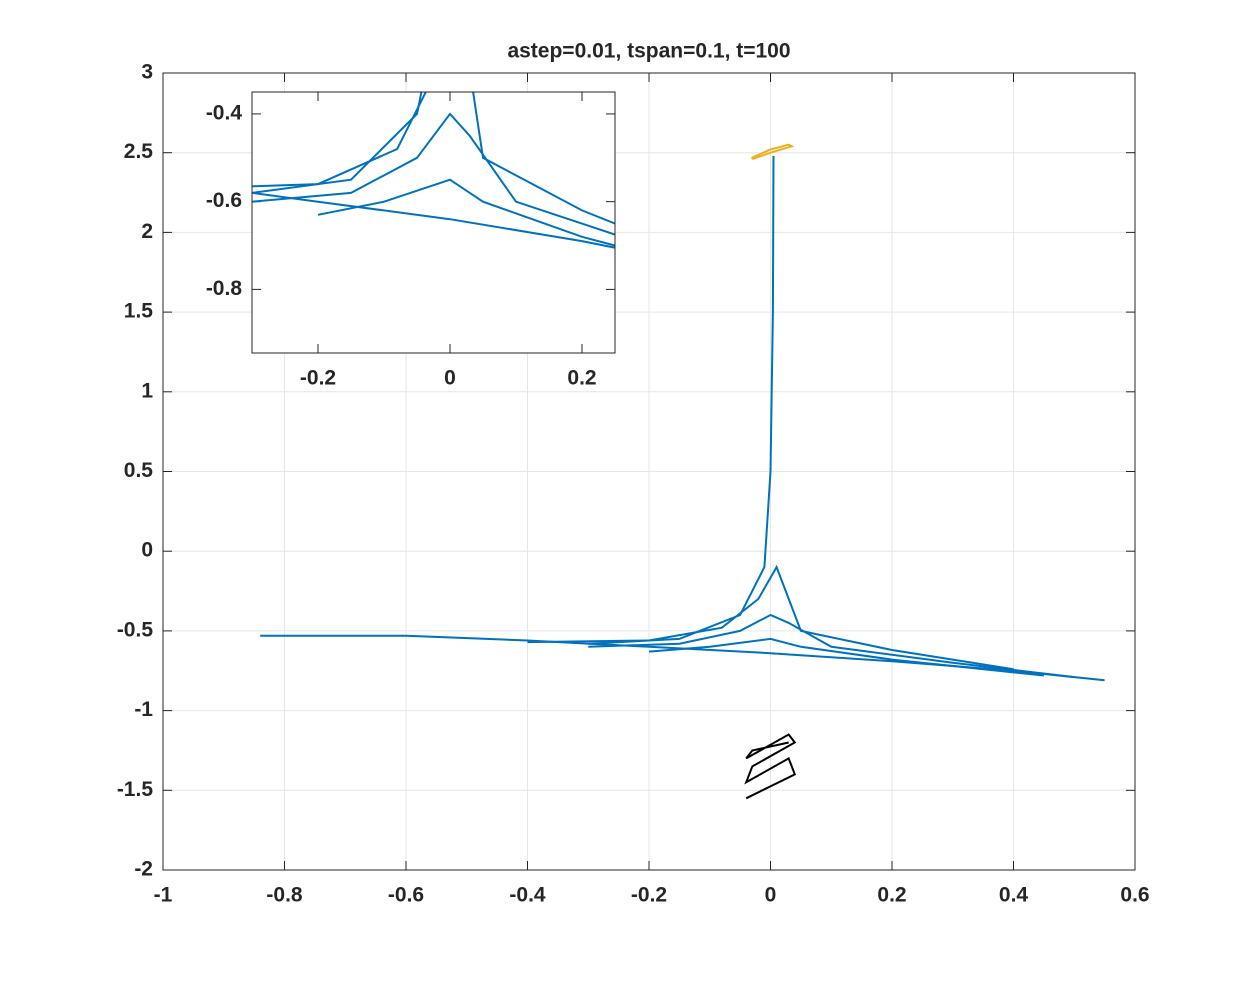 The image size is (1255, 984). I want to click on y-tick-label: 0.5, so click(139, 470).